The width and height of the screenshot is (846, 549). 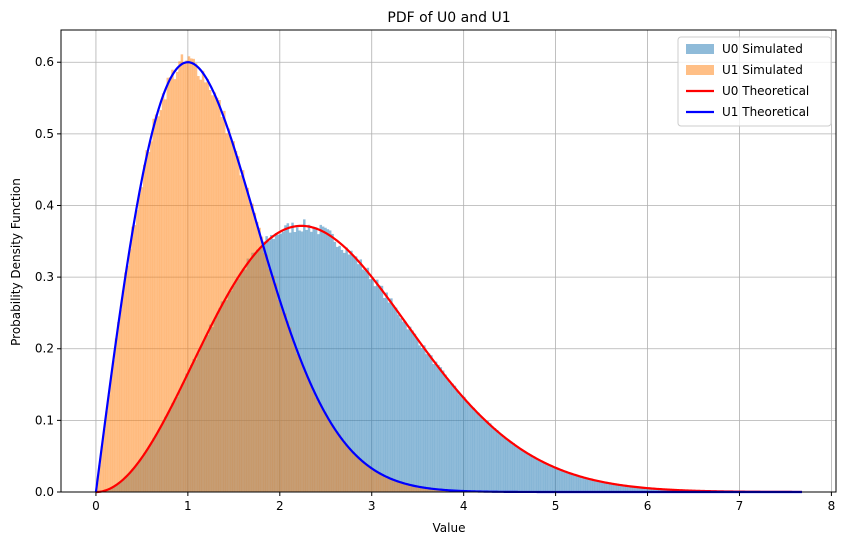 What do you see at coordinates (832, 506) in the screenshot?
I see `x-tick-label: 8` at bounding box center [832, 506].